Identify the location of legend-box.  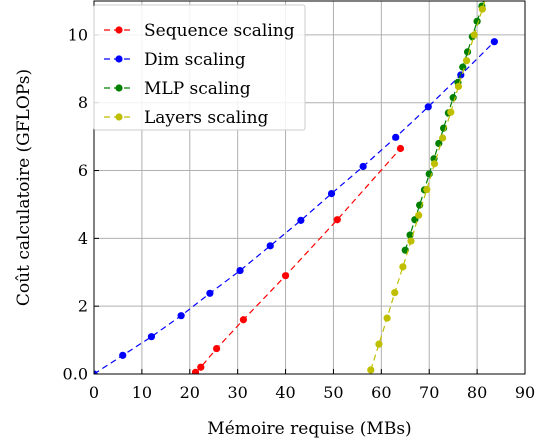
(199, 67).